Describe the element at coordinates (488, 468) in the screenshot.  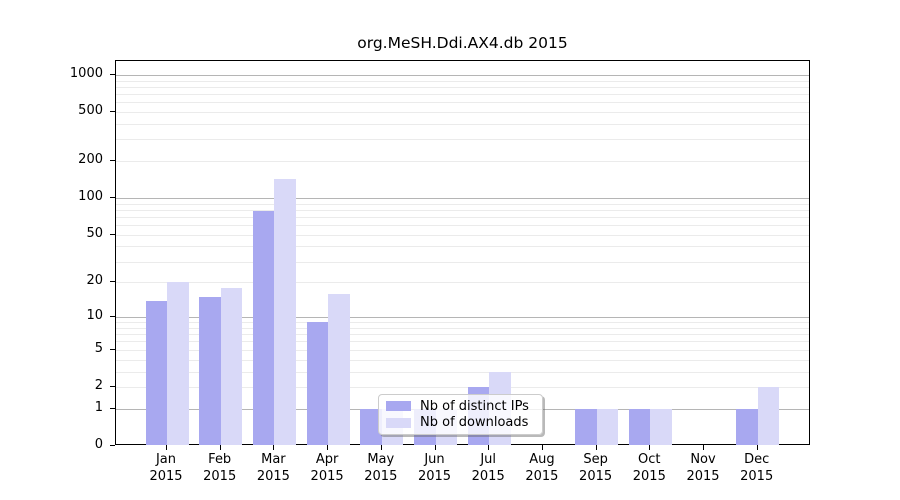
I see `x-axis-tick-label: Jul 2015` at that location.